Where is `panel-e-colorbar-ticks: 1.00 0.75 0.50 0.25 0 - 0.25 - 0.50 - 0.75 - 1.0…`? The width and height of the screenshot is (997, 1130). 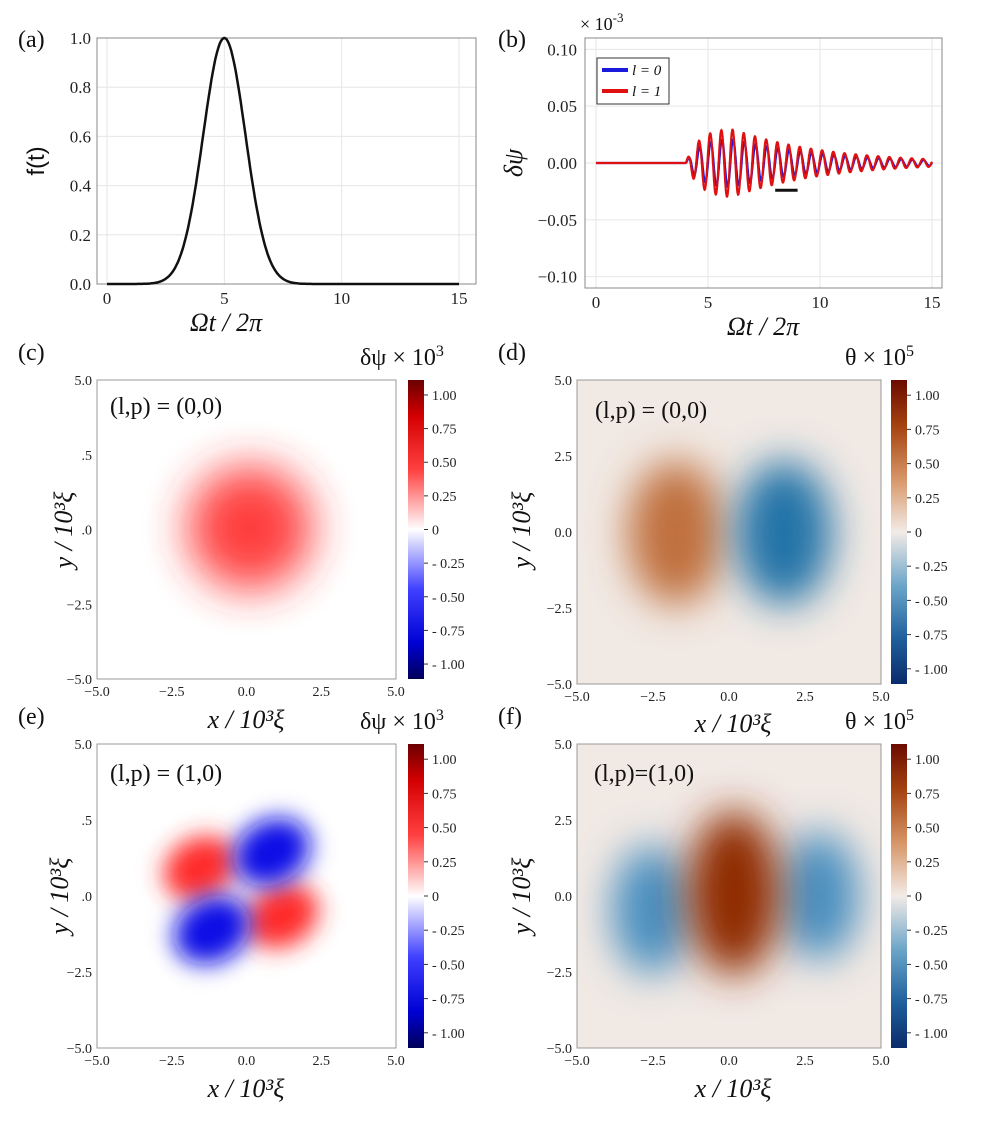 panel-e-colorbar-ticks: 1.00 0.75 0.50 0.25 0 - 0.25 - 0.50 - 0.75 - 1.0… is located at coordinates (444, 897).